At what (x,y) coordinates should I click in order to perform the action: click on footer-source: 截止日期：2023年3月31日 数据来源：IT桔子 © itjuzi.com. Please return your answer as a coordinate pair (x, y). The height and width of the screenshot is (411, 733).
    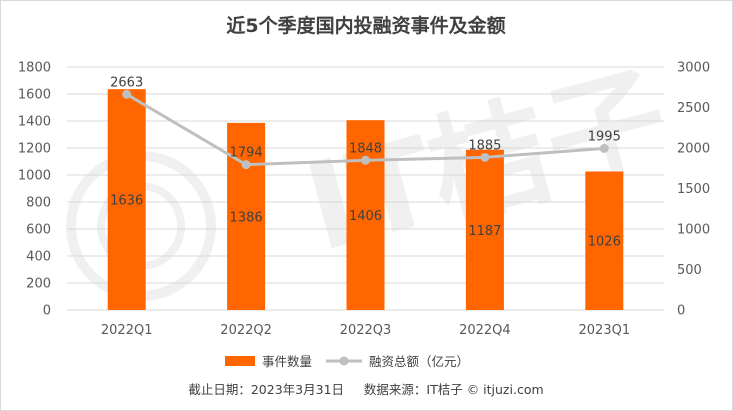
    Looking at the image, I should click on (365, 389).